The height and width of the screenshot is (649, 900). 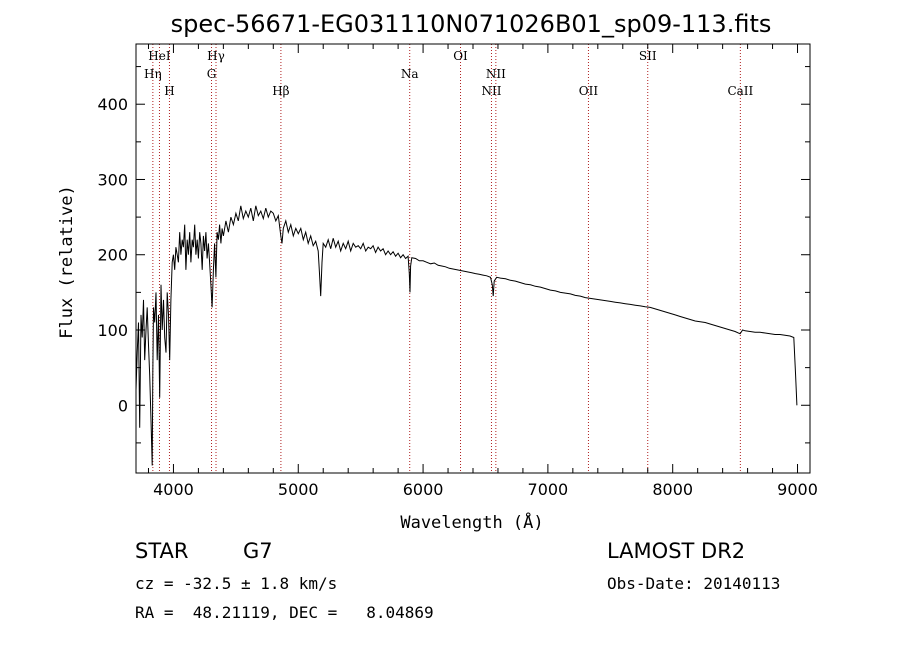 I want to click on coordinates-text: RA = 48.21119, DEC = 8.04869, so click(x=284, y=612).